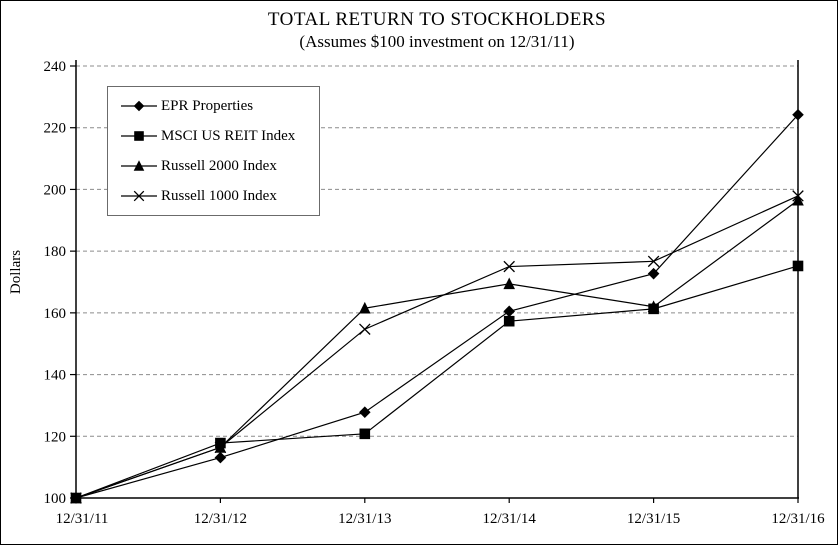 This screenshot has height=545, width=838. I want to click on square-legend-key-icon, so click(139, 136).